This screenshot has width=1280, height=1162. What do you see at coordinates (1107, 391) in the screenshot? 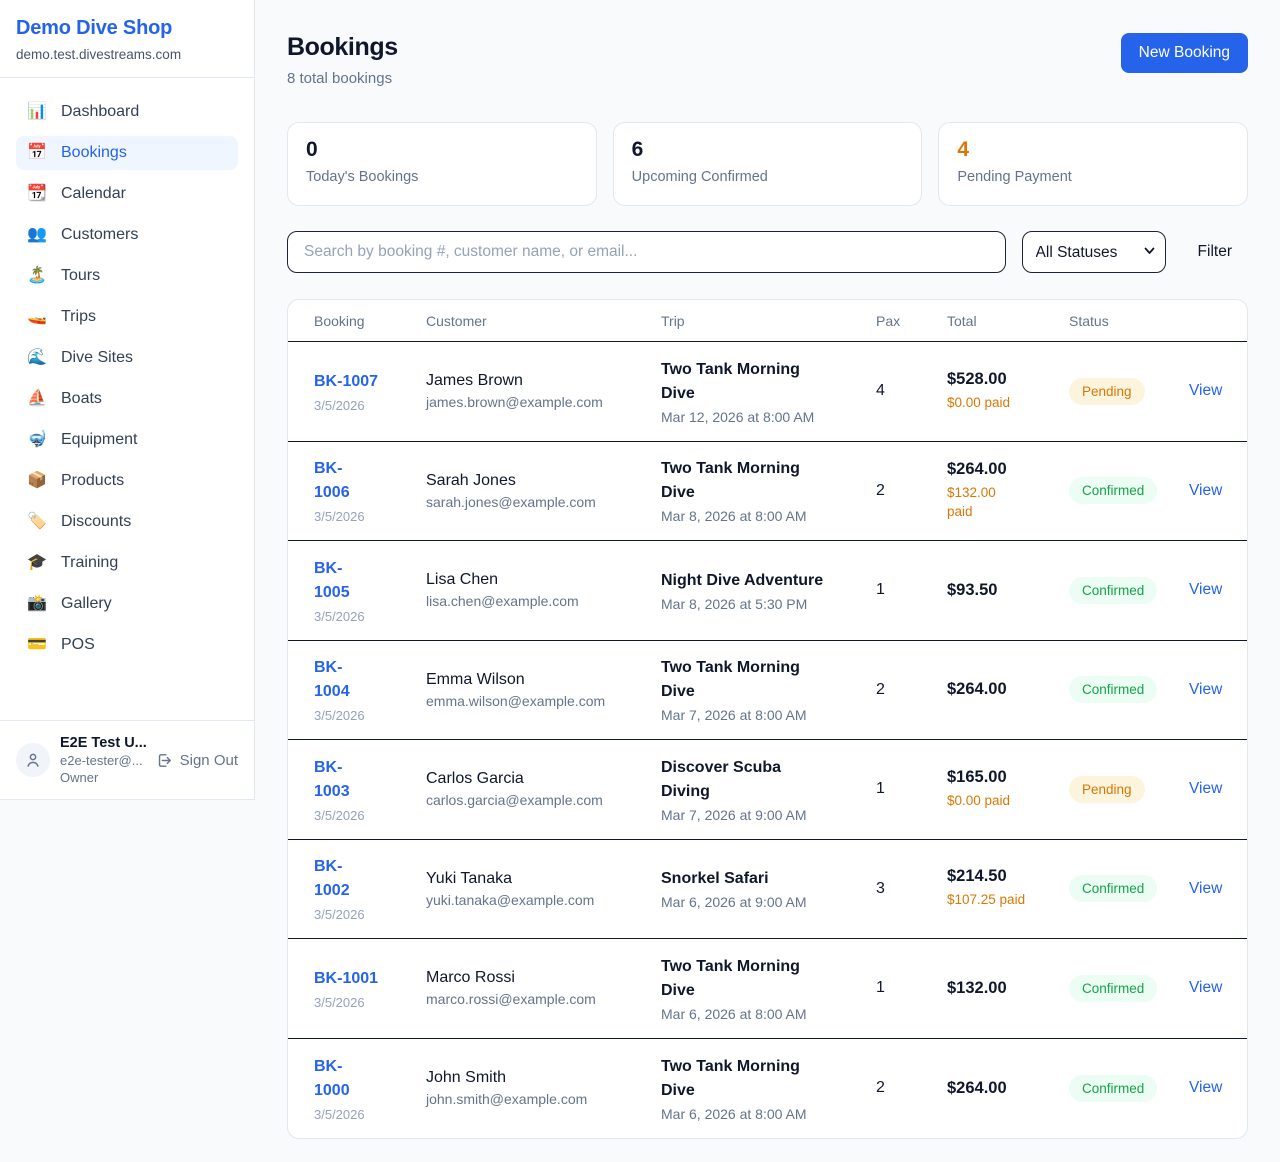
I see `status-badge: Pending` at bounding box center [1107, 391].